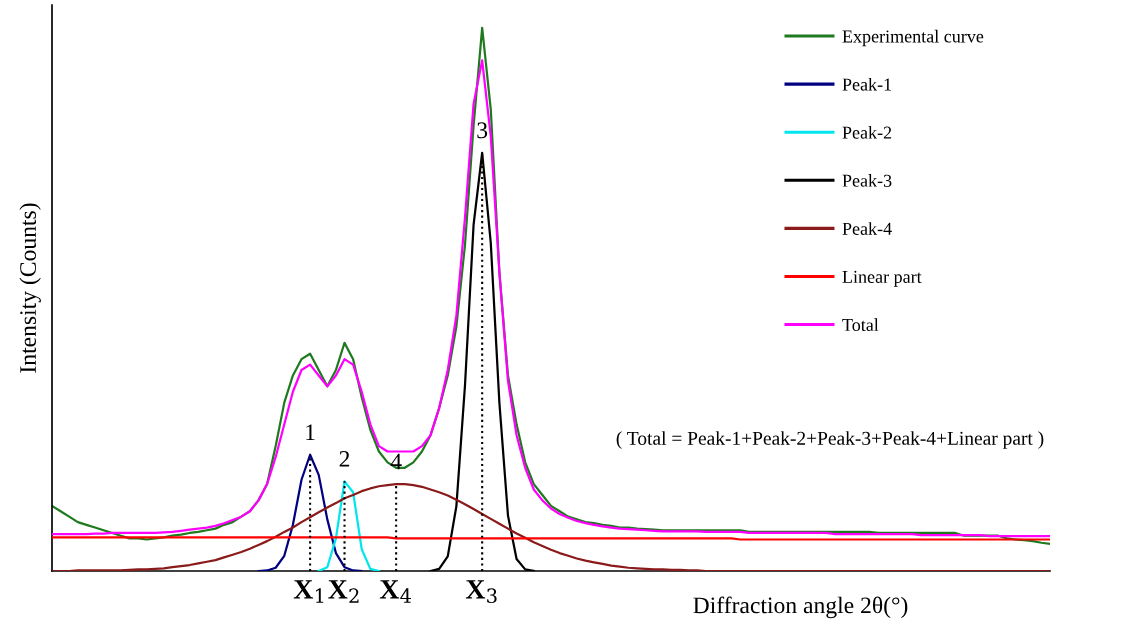 This screenshot has width=1123, height=619. I want to click on x-axis-title: Diffraction angle 2θ(°), so click(800, 607).